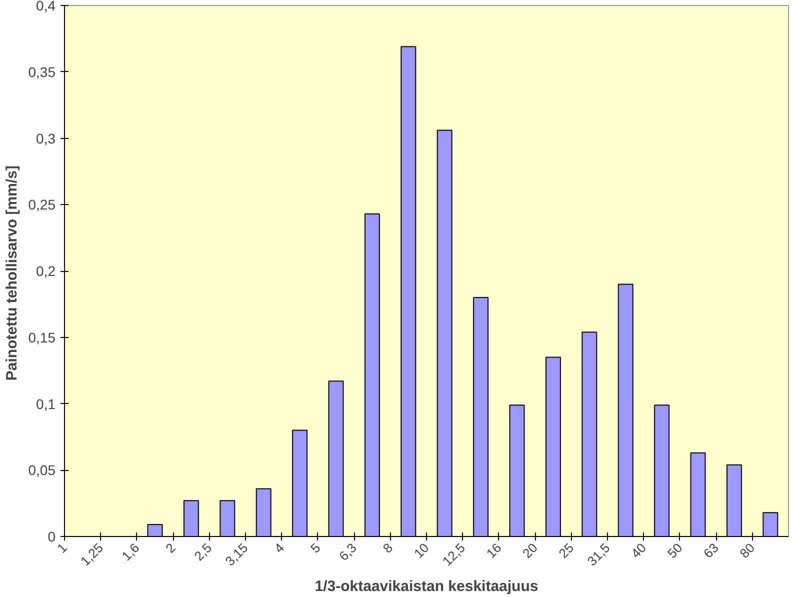 Image resolution: width=794 pixels, height=597 pixels. Describe the element at coordinates (493, 551) in the screenshot. I see `x-tick-label: 16` at that location.